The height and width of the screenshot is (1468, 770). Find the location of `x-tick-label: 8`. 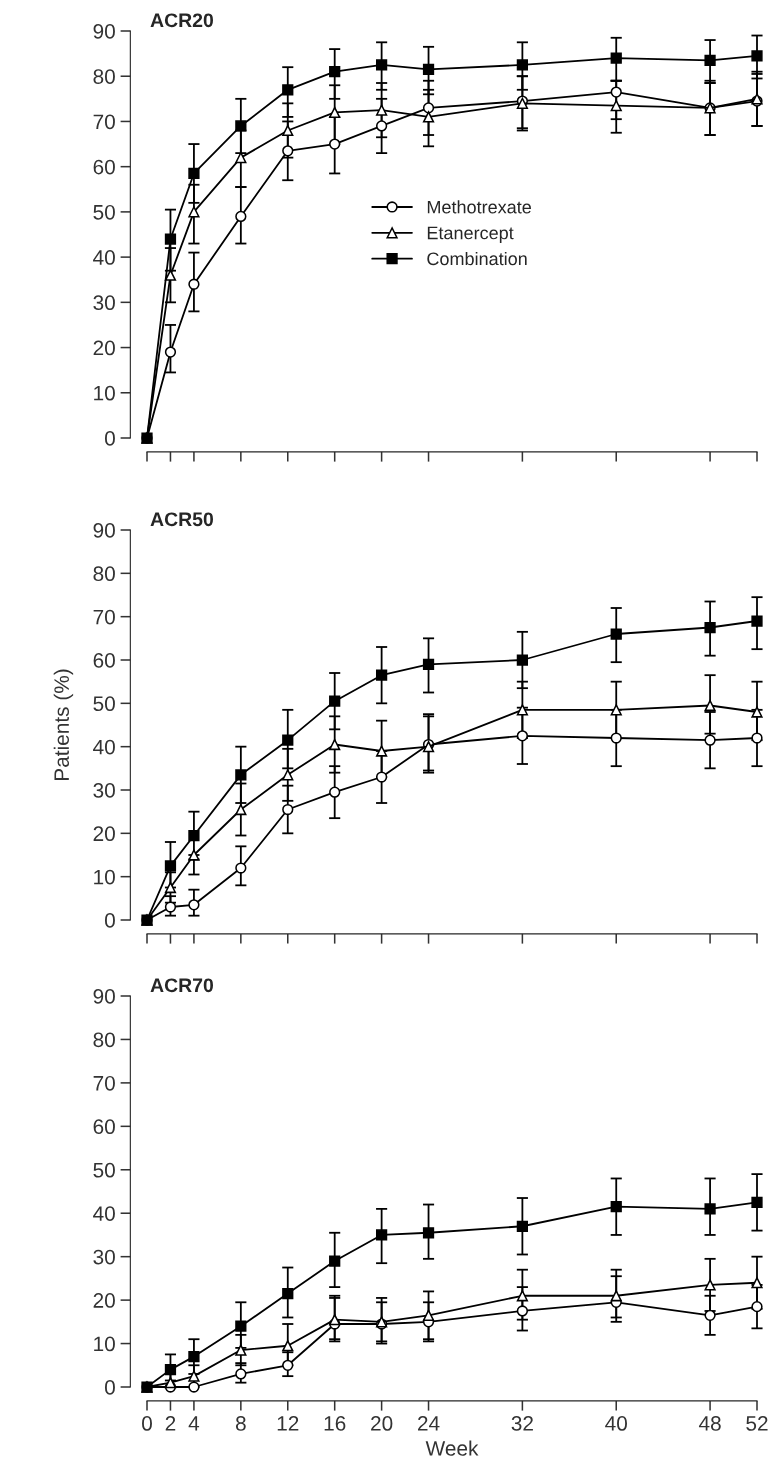

x-tick-label: 8 is located at coordinates (240, 1423).